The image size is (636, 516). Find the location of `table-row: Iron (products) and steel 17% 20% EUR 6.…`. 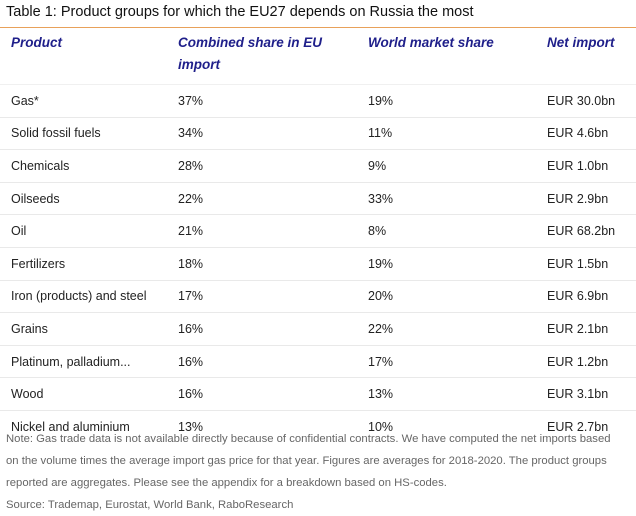

table-row: Iron (products) and steel 17% 20% EUR 6.… is located at coordinates (318, 296).